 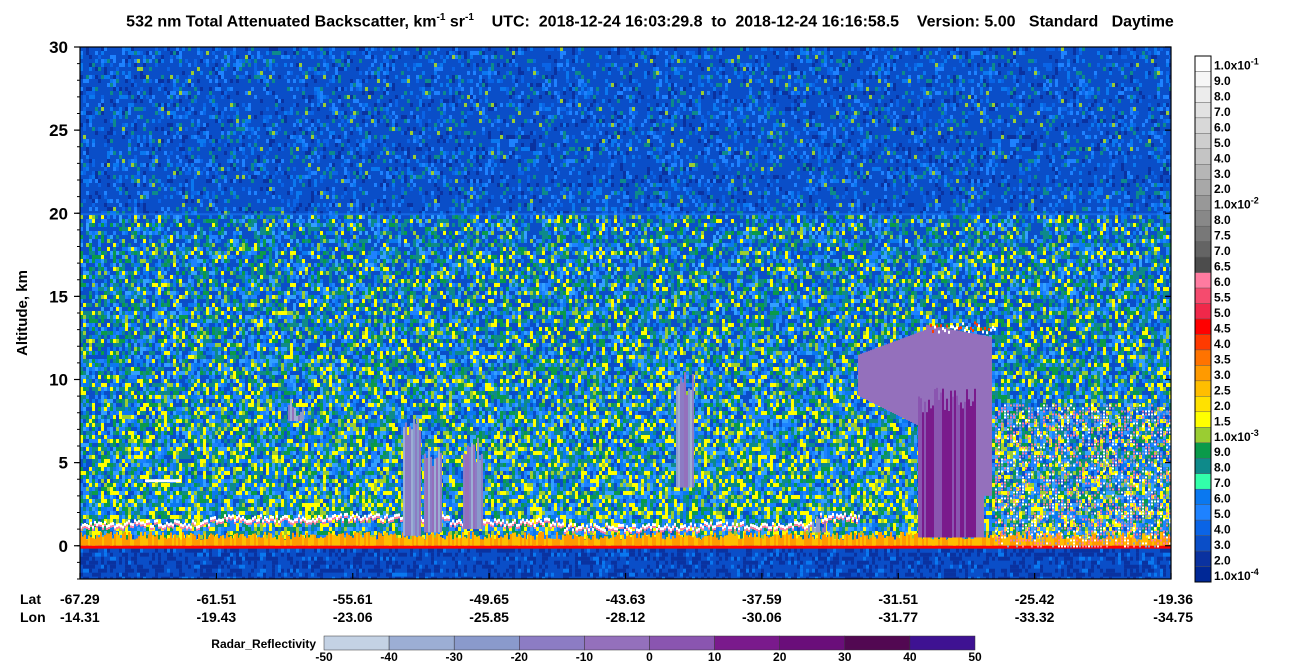 I want to click on x-tick-lat: -19.36, so click(x=1173, y=599).